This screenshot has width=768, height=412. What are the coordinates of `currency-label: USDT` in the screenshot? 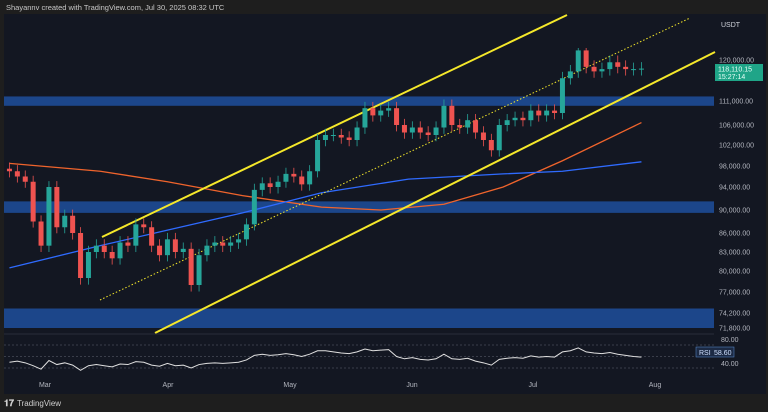 It's located at (731, 25).